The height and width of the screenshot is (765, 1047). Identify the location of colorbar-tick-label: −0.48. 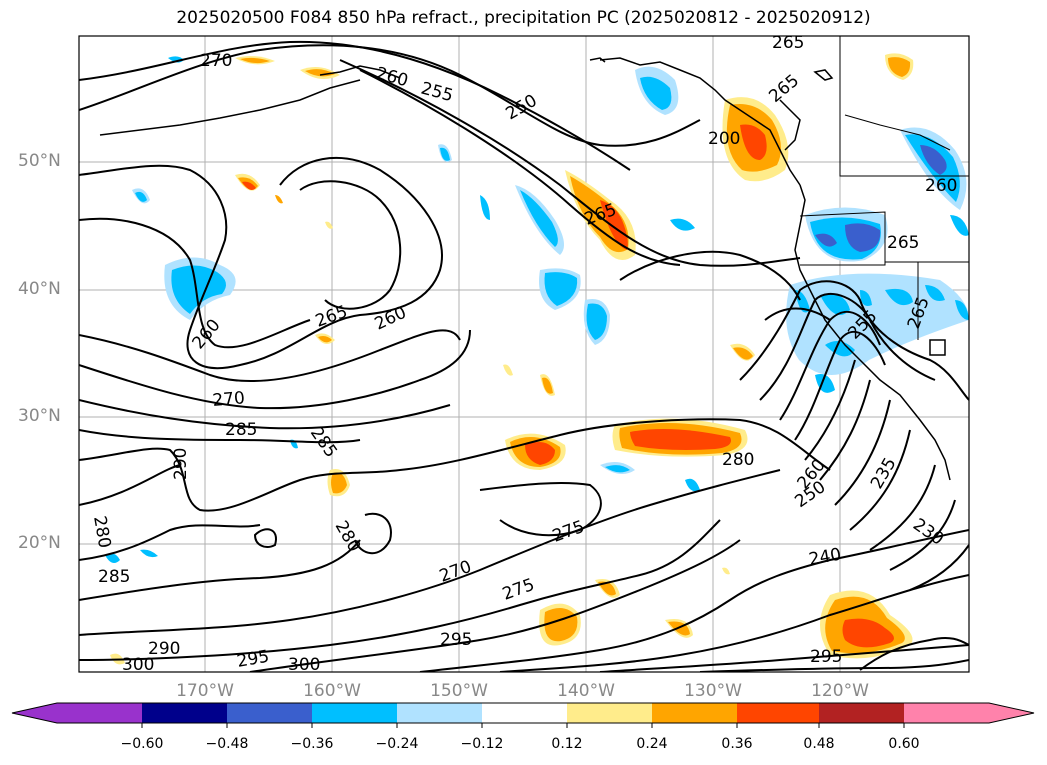
(227, 744).